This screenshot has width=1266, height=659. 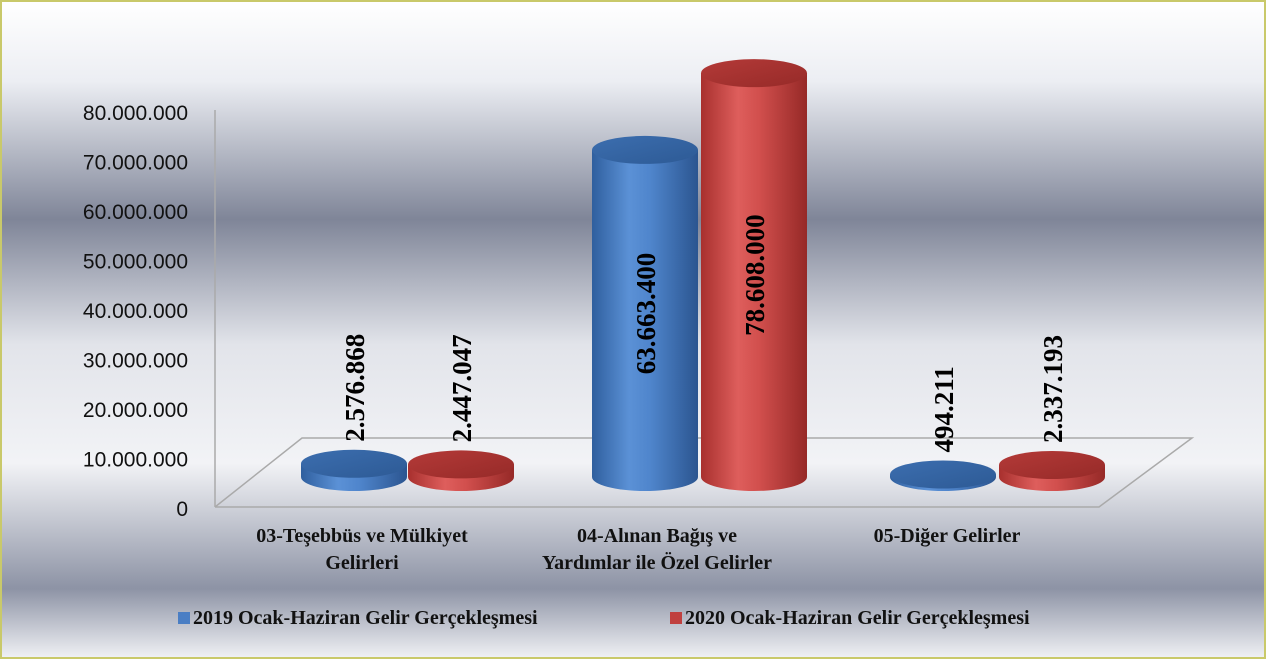 I want to click on legend-item: 2019 Ocak-Haziran Gelir Gerçekleşmesi, so click(x=358, y=618).